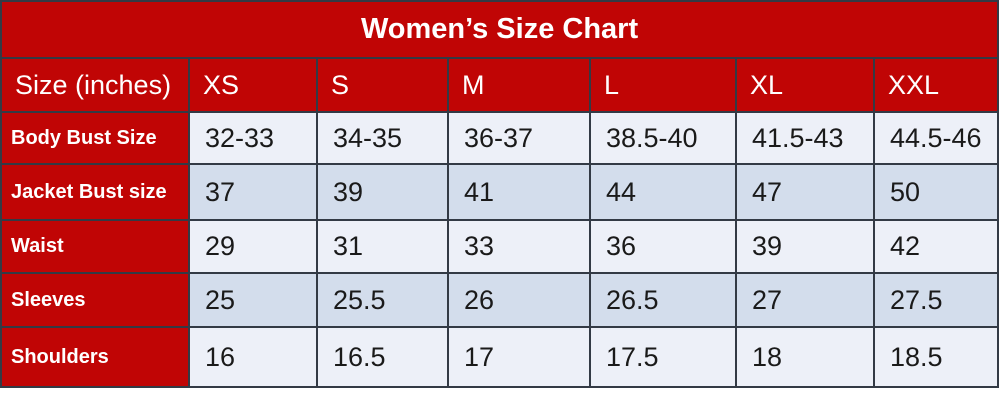 This screenshot has width=1000, height=416. Describe the element at coordinates (663, 192) in the screenshot. I see `data-cell: 44` at that location.